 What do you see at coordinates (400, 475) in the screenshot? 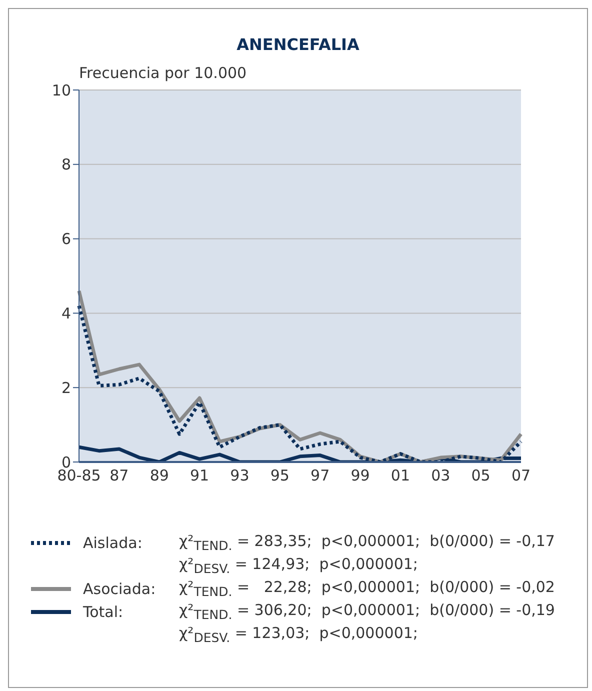
I see `x-tick-label: 01` at bounding box center [400, 475].